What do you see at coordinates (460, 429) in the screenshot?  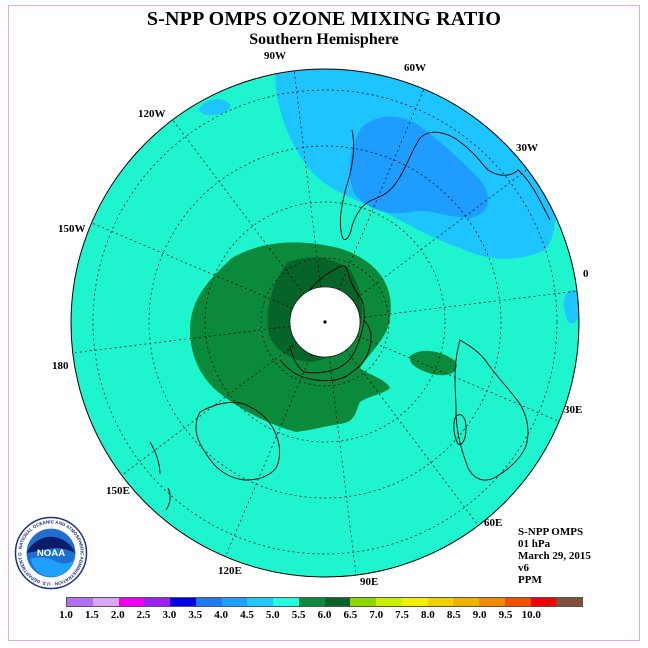 I see `coastline-madagascar` at bounding box center [460, 429].